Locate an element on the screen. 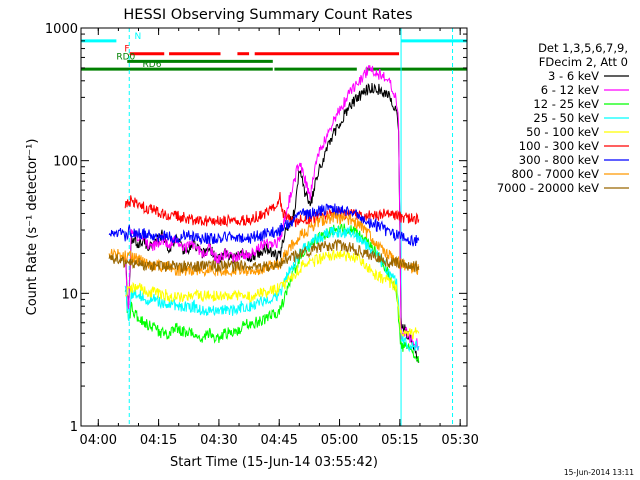  chart-title: HESSI Observing Summary Count Rates is located at coordinates (267, 15).